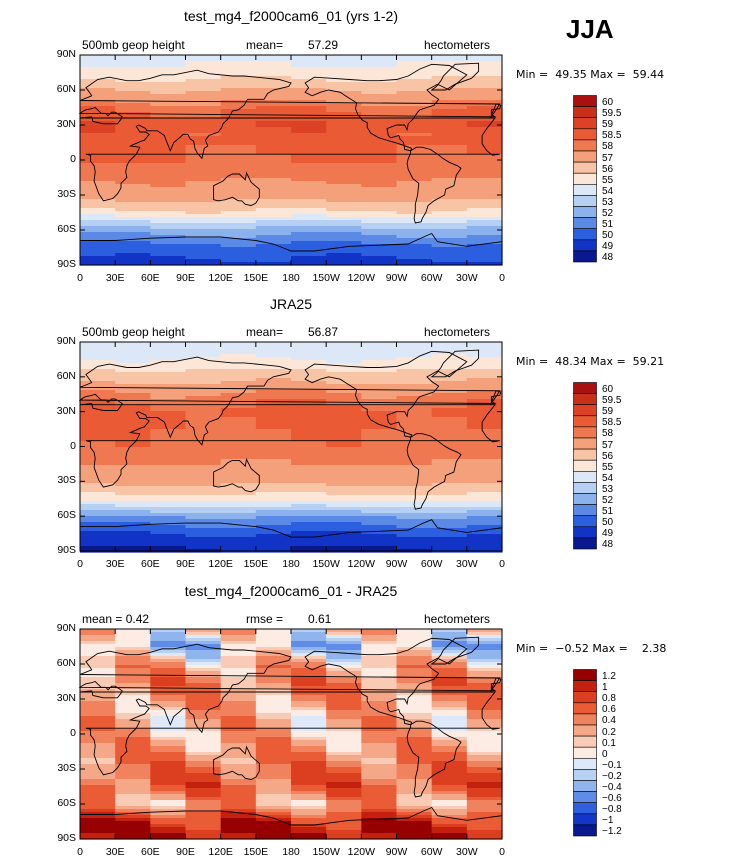 The height and width of the screenshot is (865, 732). Describe the element at coordinates (220, 852) in the screenshot. I see `x-tick-label: 120E` at that location.